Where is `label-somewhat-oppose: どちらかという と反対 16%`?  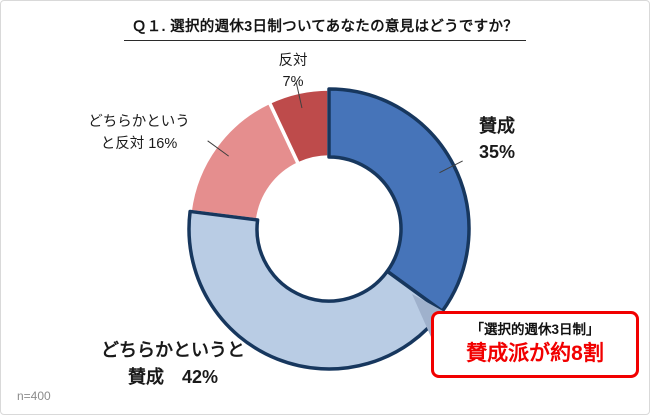
label-somewhat-oppose: どちらかという と反対 16% is located at coordinates (139, 133).